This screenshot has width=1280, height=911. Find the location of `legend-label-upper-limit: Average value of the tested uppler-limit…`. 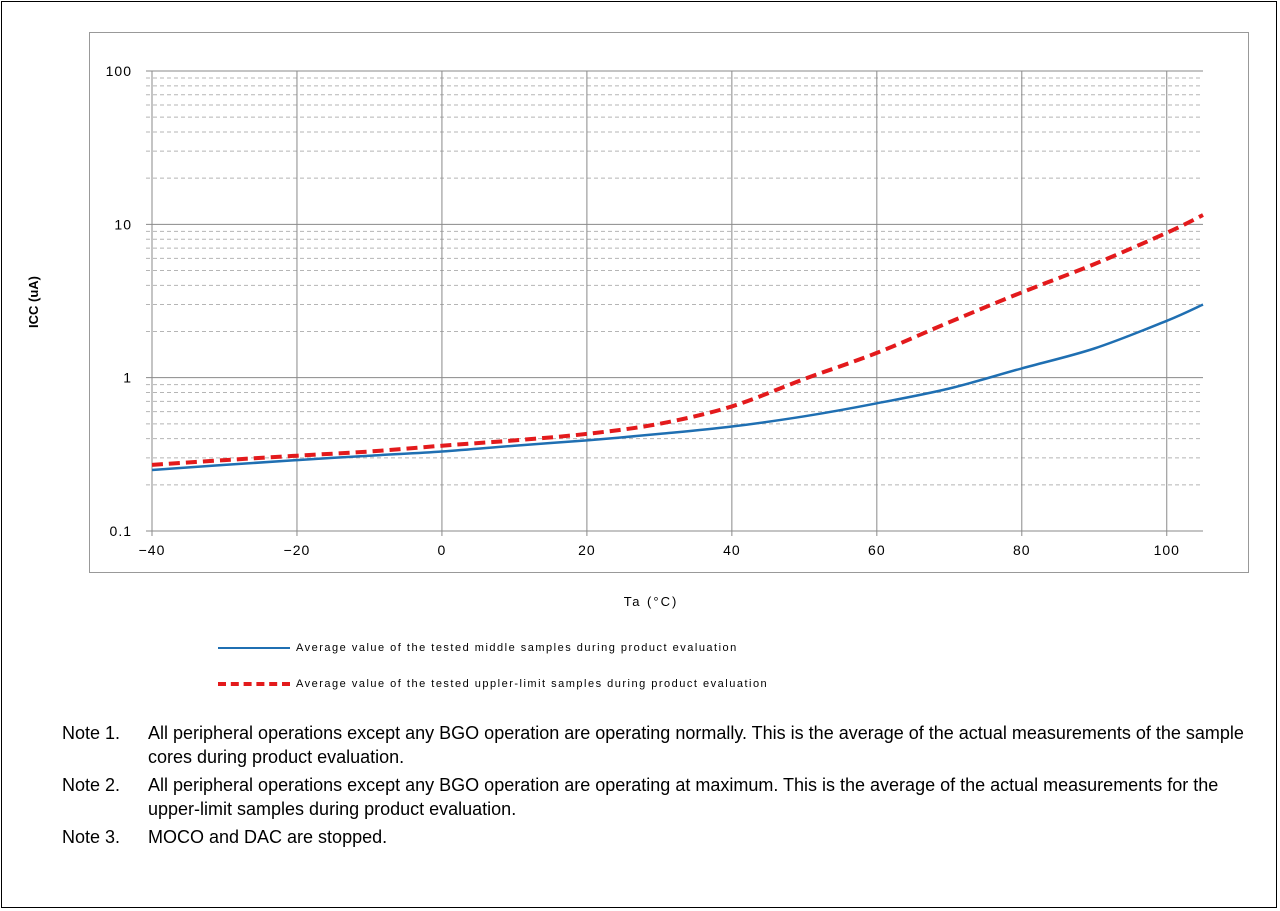

legend-label-upper-limit: Average value of the tested uppler-limit… is located at coordinates (532, 684).